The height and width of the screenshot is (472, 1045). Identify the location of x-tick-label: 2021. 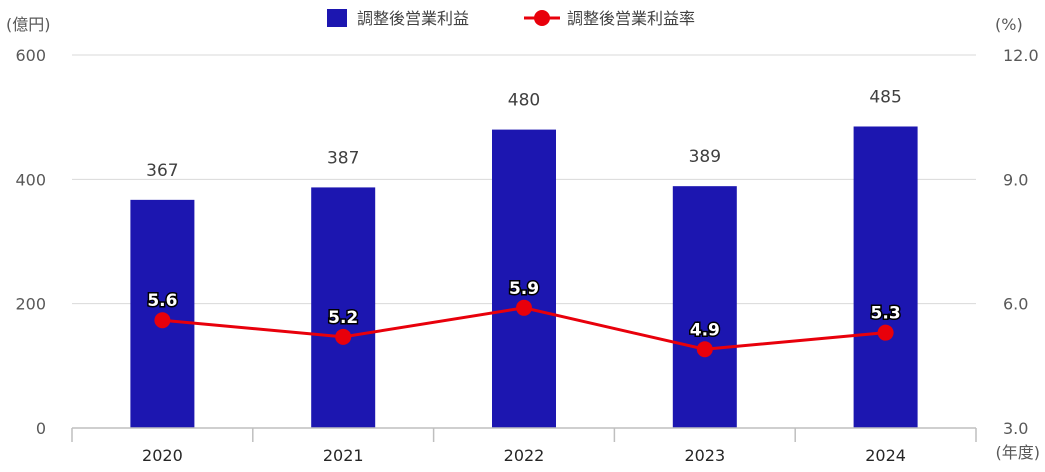
(343, 455).